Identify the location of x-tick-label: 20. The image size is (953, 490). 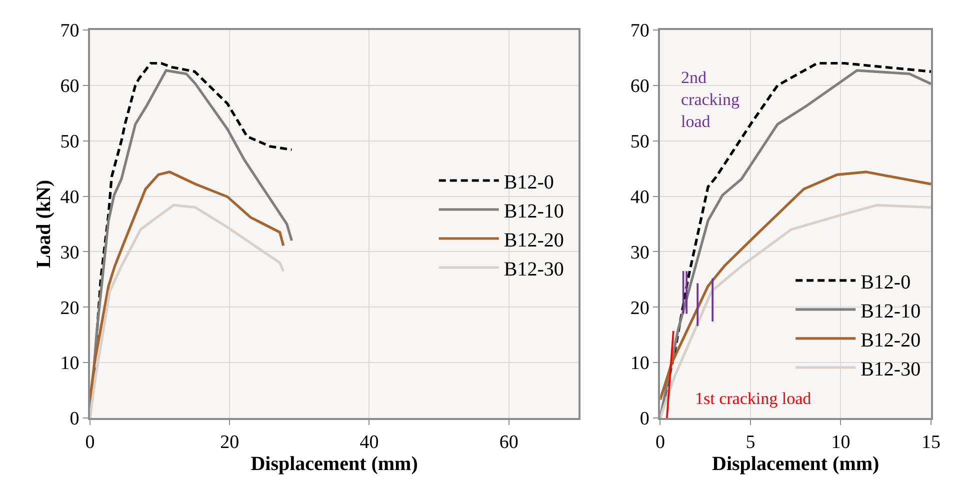
(230, 442).